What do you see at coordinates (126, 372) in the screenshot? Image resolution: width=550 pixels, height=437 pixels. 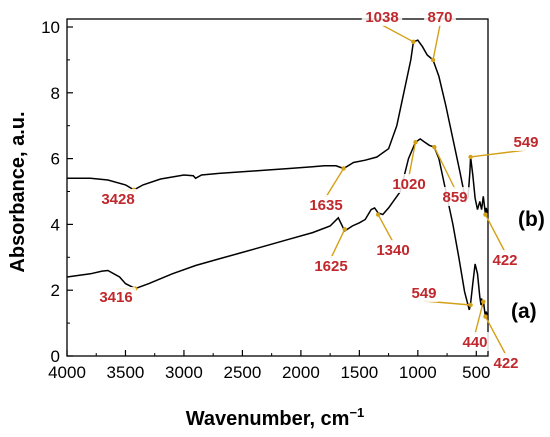 I see `x-tick-label: 3500` at bounding box center [126, 372].